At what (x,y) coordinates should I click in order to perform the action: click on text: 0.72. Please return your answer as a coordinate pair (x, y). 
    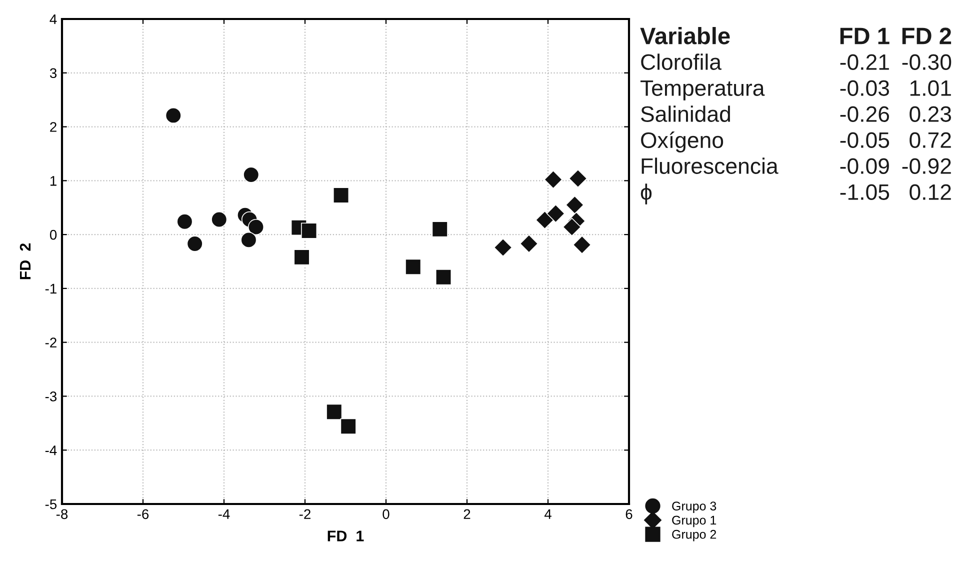
    Looking at the image, I should click on (930, 140).